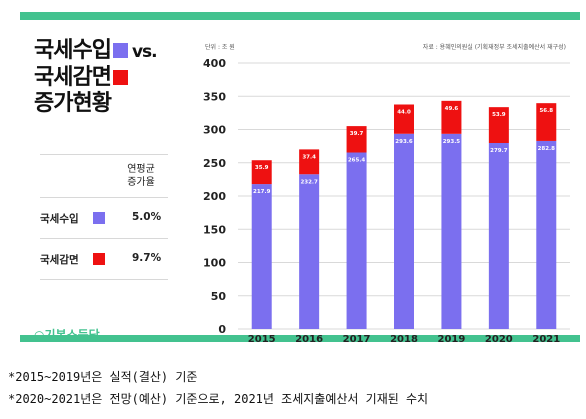  Describe the element at coordinates (262, 338) in the screenshot. I see `x-tick-label: 2015` at that location.